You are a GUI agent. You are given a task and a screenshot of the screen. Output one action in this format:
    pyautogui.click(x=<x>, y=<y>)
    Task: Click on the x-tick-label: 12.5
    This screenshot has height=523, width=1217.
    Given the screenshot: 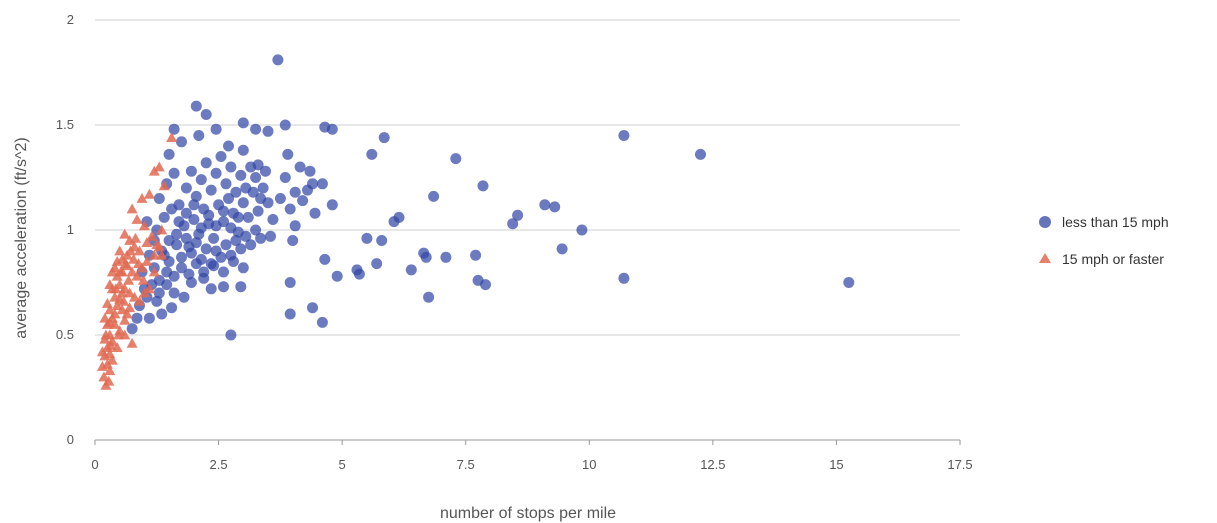 What is the action you would take?
    pyautogui.click(x=712, y=464)
    